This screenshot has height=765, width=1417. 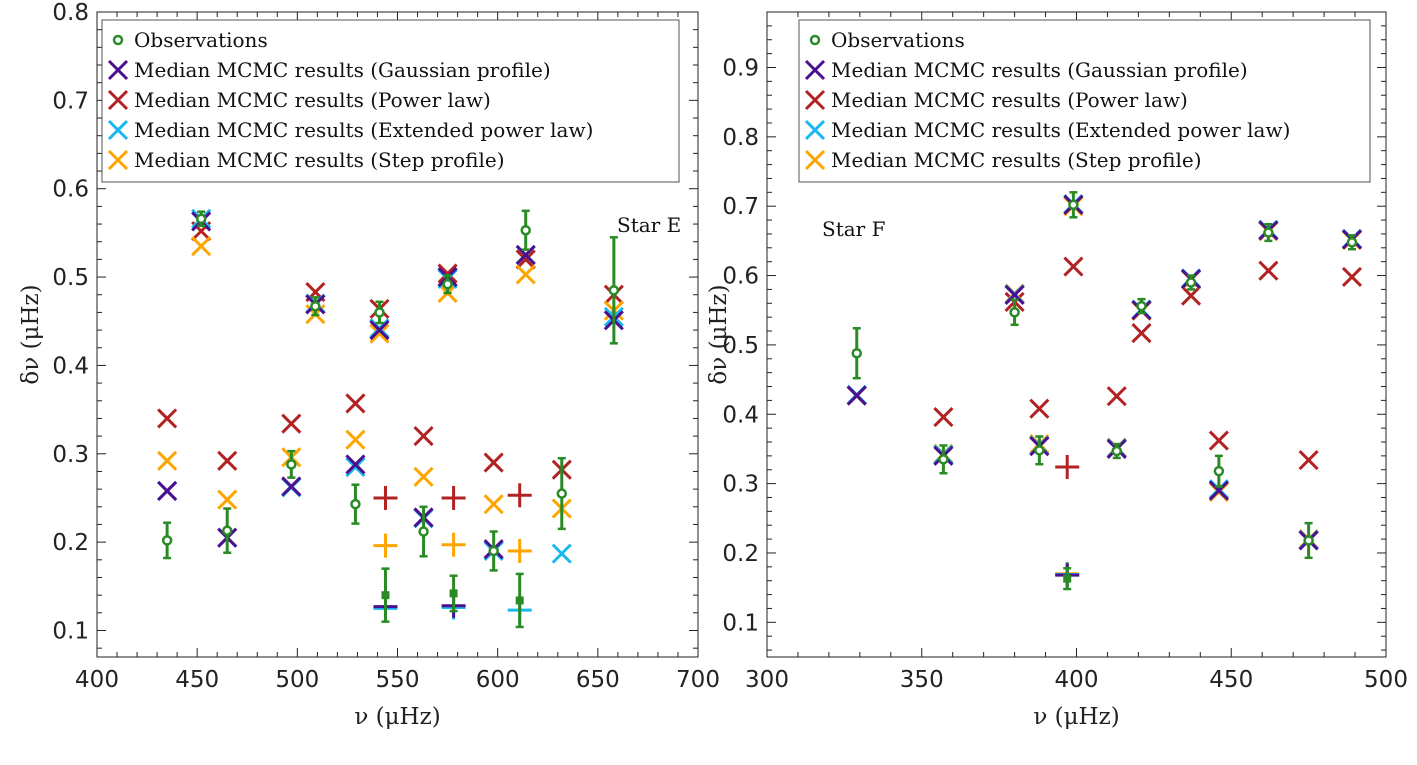 What do you see at coordinates (767, 680) in the screenshot?
I see `x-tick-label: 300` at bounding box center [767, 680].